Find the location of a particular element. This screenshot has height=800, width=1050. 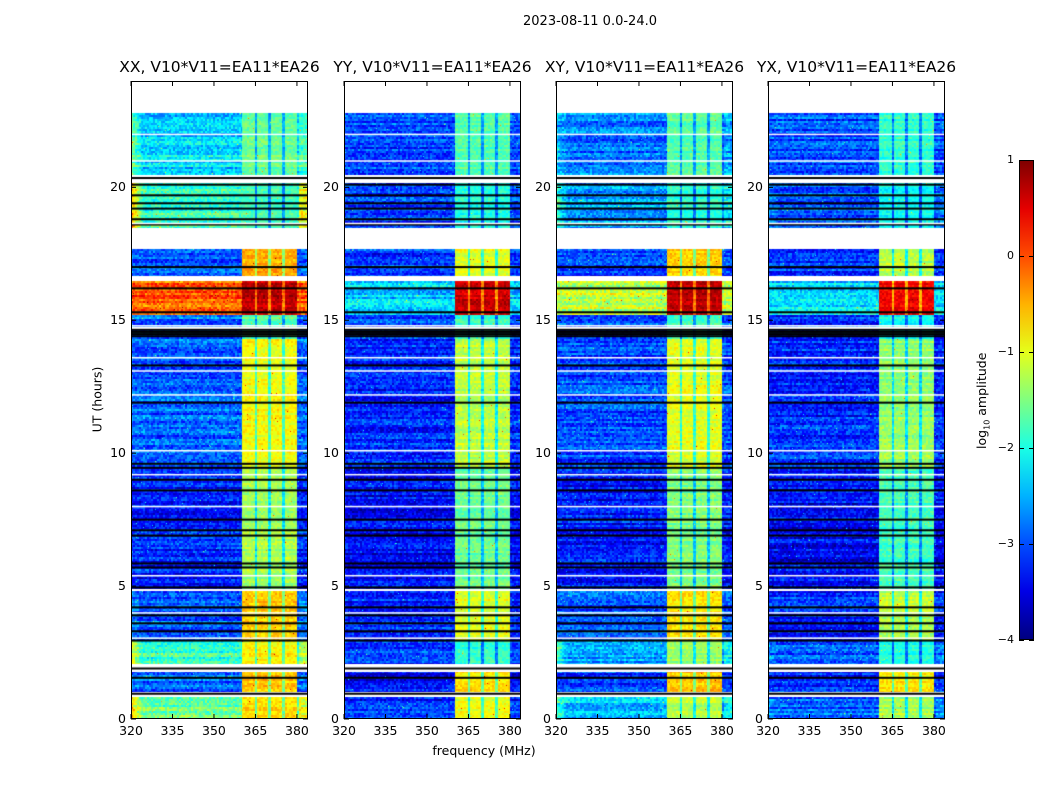

colorbar-tick-label: 0 is located at coordinates (1010, 255).